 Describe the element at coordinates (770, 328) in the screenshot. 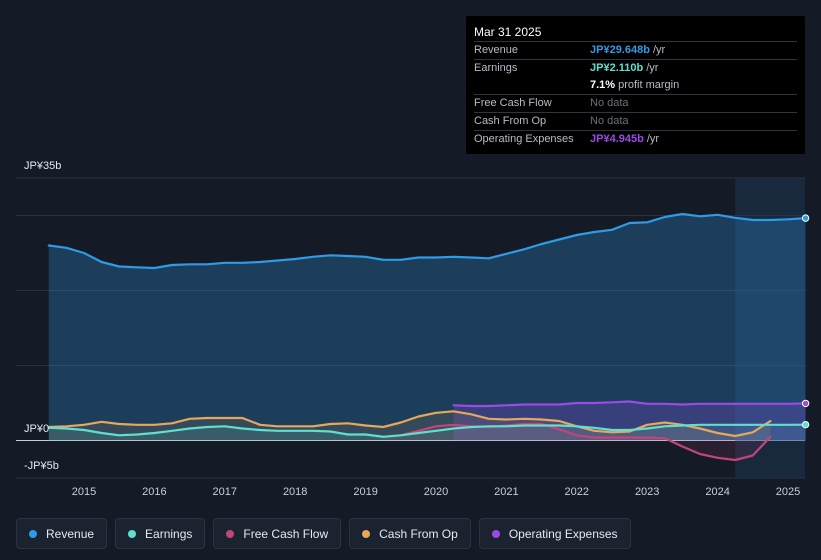

I see `forecast-shade` at that location.